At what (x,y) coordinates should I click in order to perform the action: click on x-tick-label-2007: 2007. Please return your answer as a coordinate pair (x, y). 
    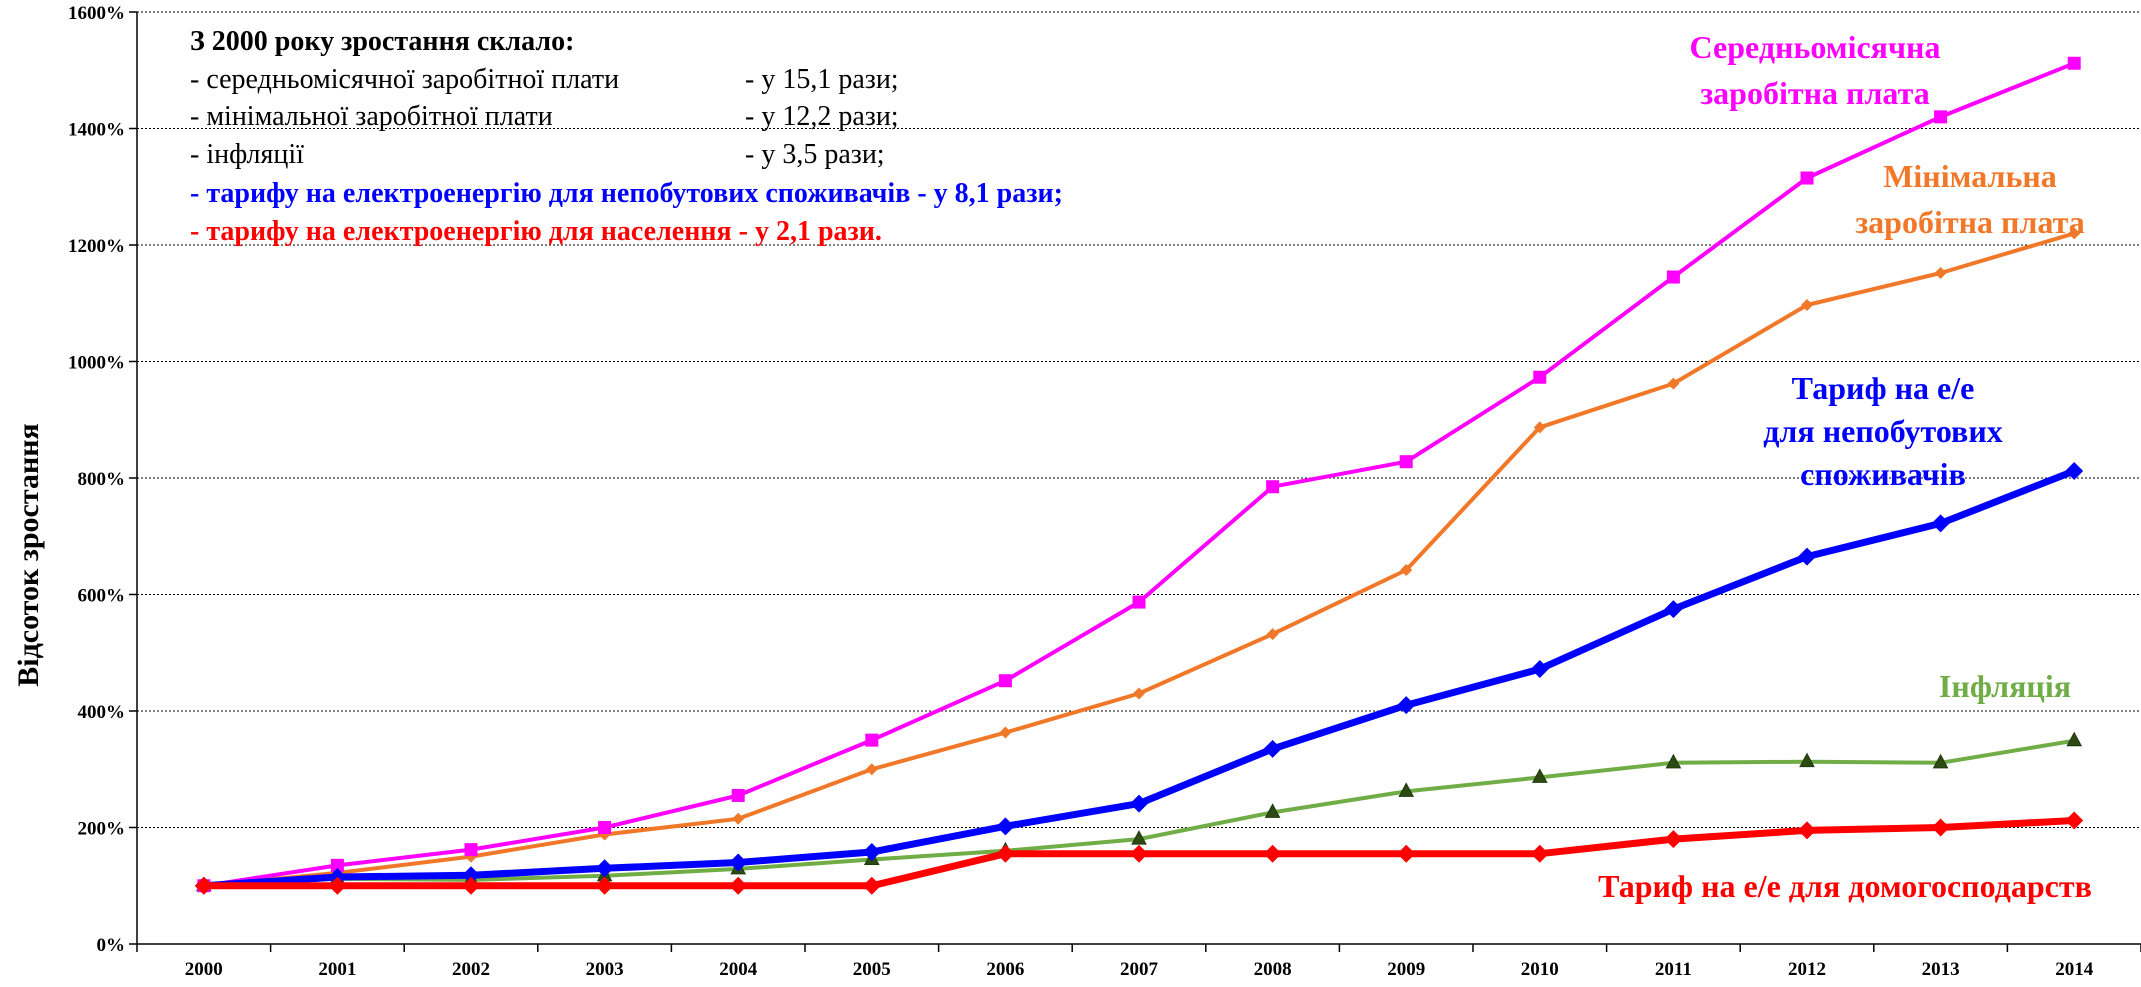
    Looking at the image, I should click on (1139, 969).